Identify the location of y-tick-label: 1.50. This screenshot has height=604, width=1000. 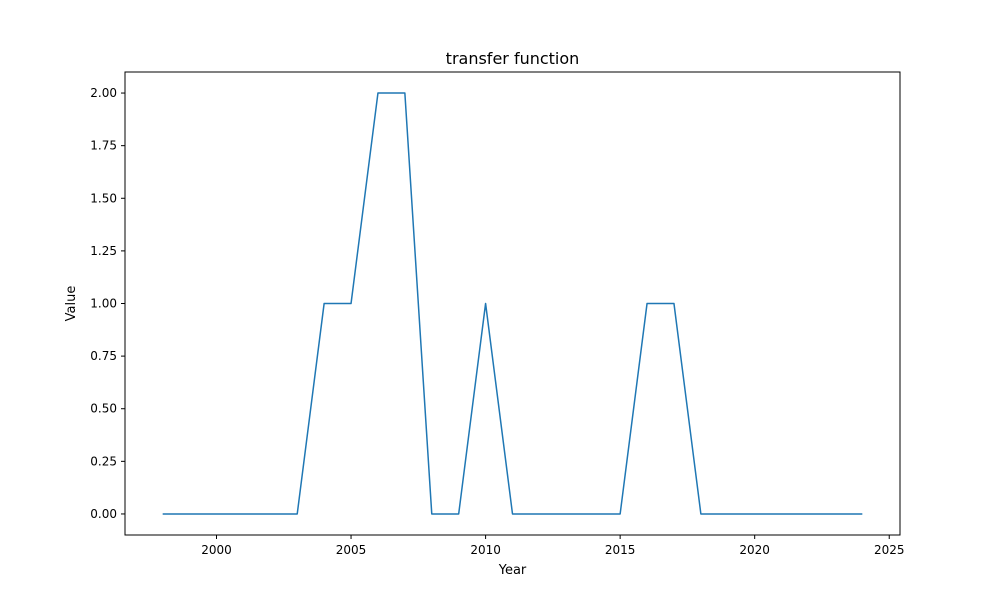
(103, 198).